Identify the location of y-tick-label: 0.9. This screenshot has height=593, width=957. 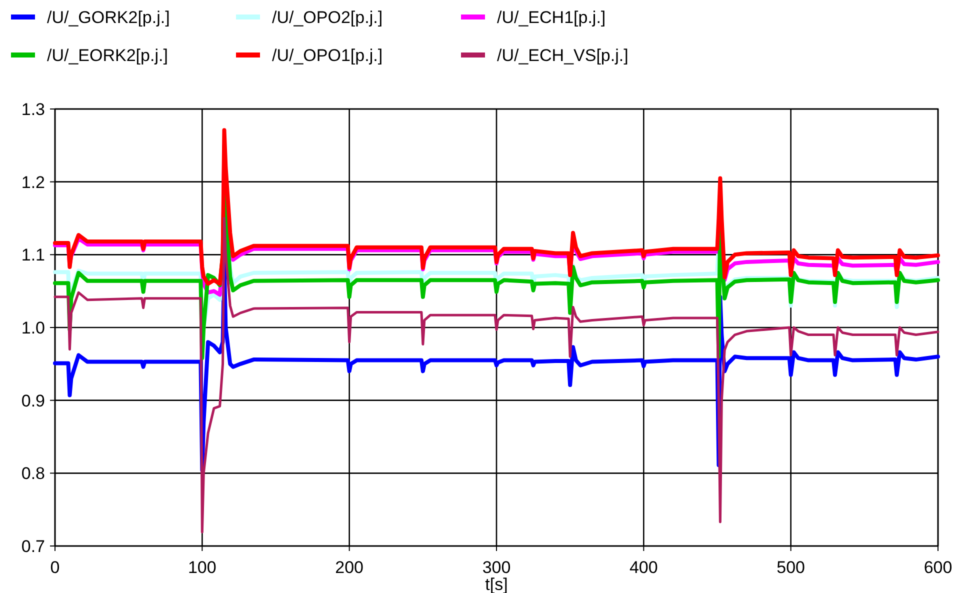
(33, 400).